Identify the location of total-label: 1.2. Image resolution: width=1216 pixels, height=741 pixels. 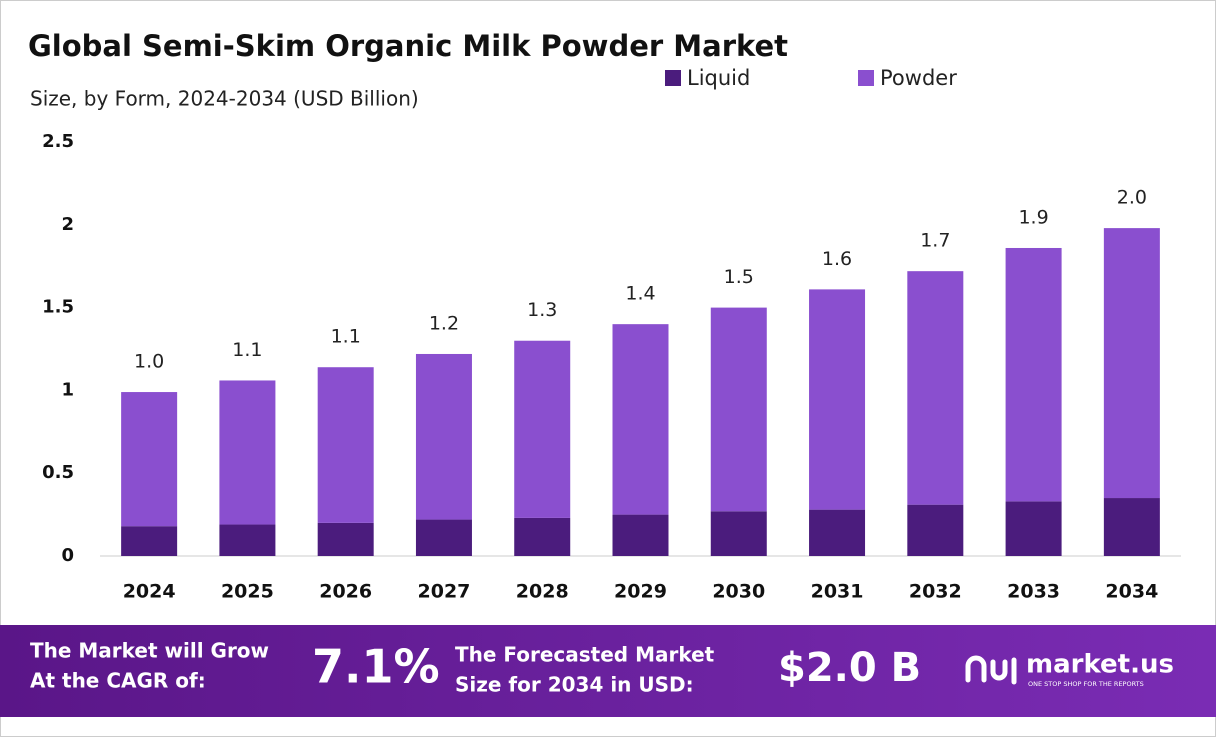
(444, 323).